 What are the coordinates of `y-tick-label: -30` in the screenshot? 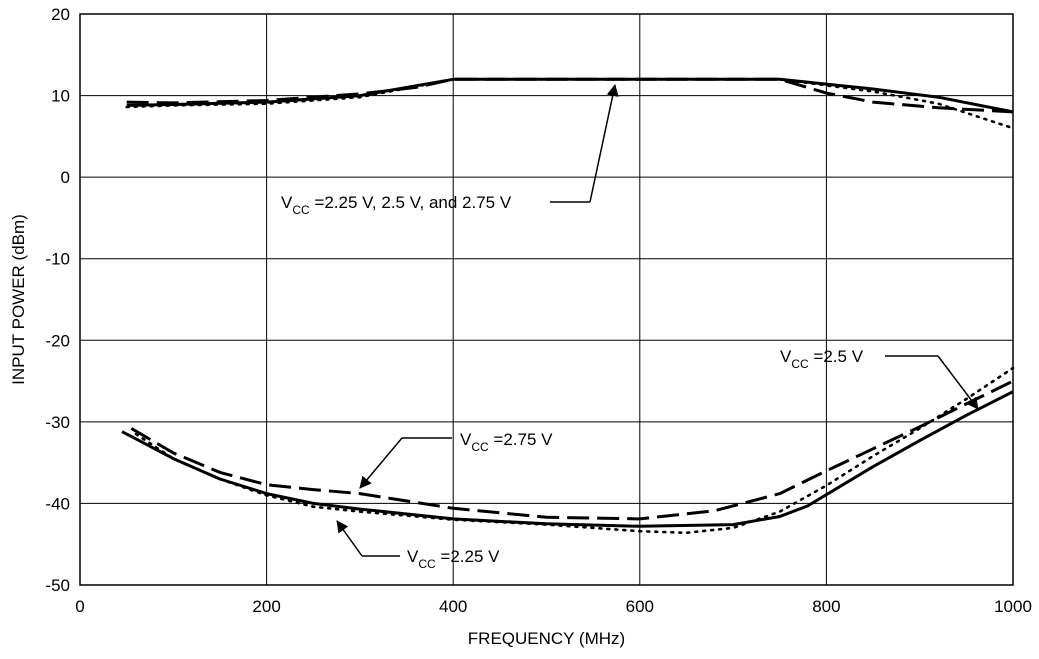 It's located at (57, 422).